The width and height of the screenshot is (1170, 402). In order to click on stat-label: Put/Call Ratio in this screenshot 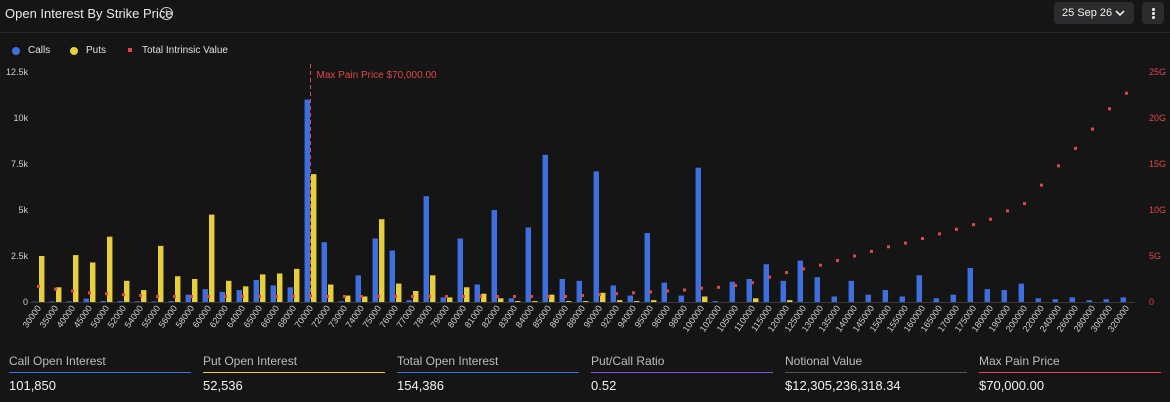, I will do `click(628, 361)`.